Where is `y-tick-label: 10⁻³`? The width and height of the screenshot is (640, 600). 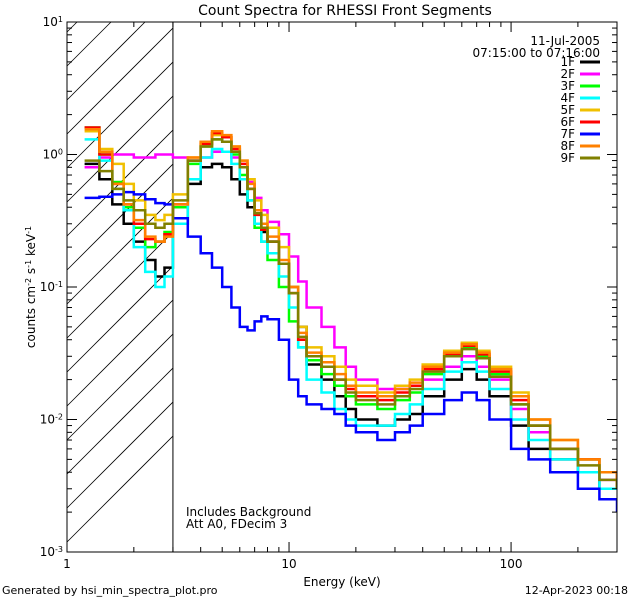
y-tick-label: 10⁻³ is located at coordinates (51, 552).